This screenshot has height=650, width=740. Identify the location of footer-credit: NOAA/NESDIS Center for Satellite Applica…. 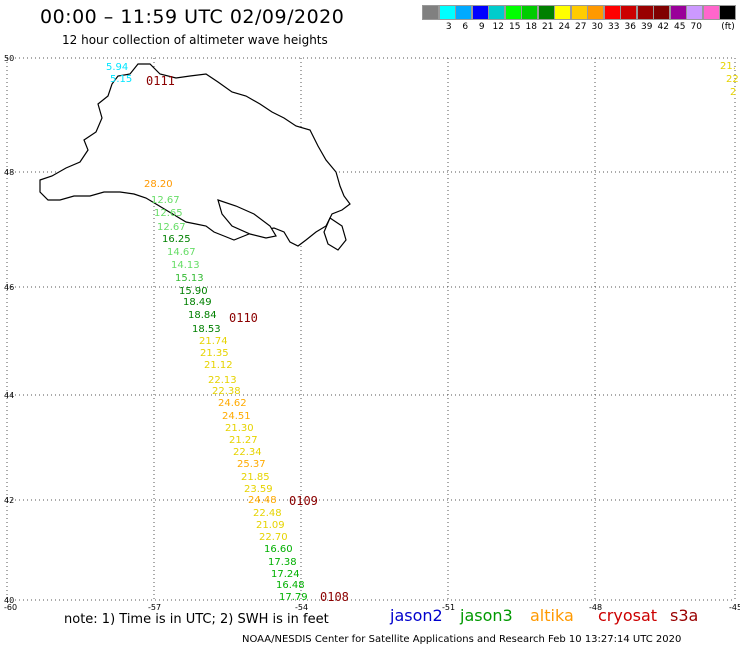
(462, 639).